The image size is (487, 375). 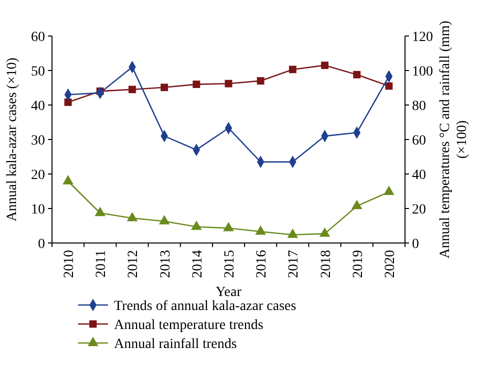 What do you see at coordinates (38, 72) in the screenshot?
I see `y-tick-label: 50` at bounding box center [38, 72].